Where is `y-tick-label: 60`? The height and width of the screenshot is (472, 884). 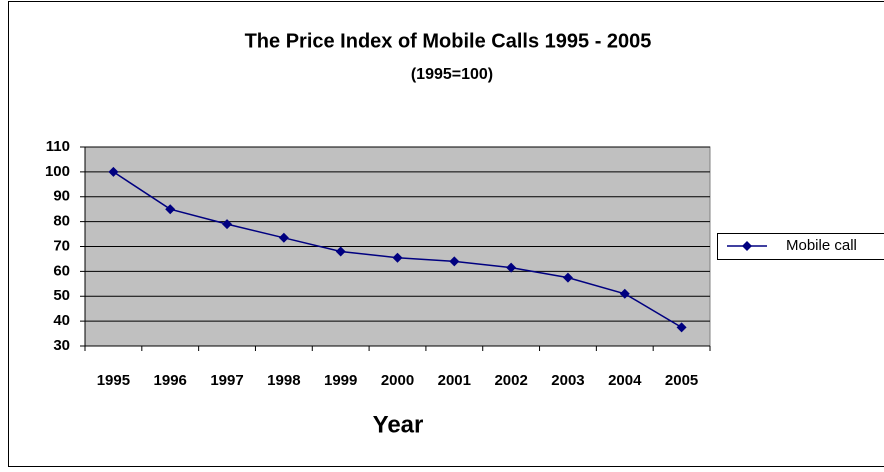 y-tick-label: 60 is located at coordinates (61, 270).